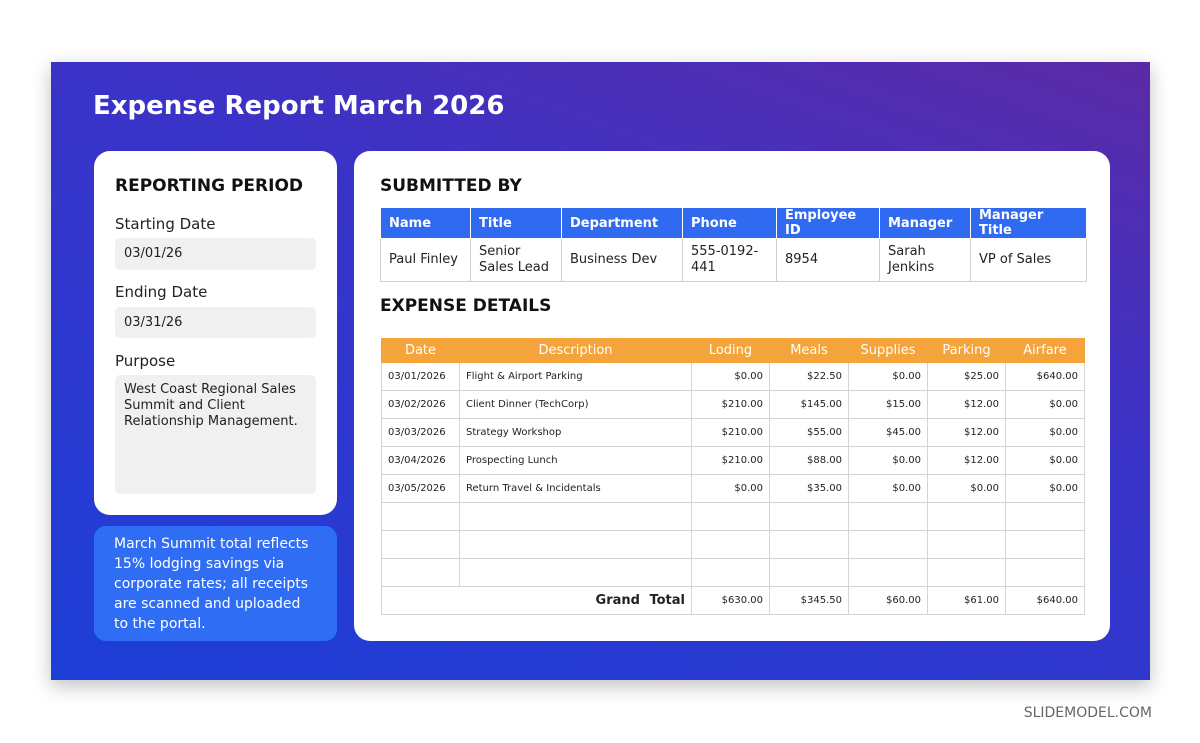 Image resolution: width=1200 pixels, height=743 pixels. What do you see at coordinates (1028, 223) in the screenshot?
I see `column-header: Manager Title` at bounding box center [1028, 223].